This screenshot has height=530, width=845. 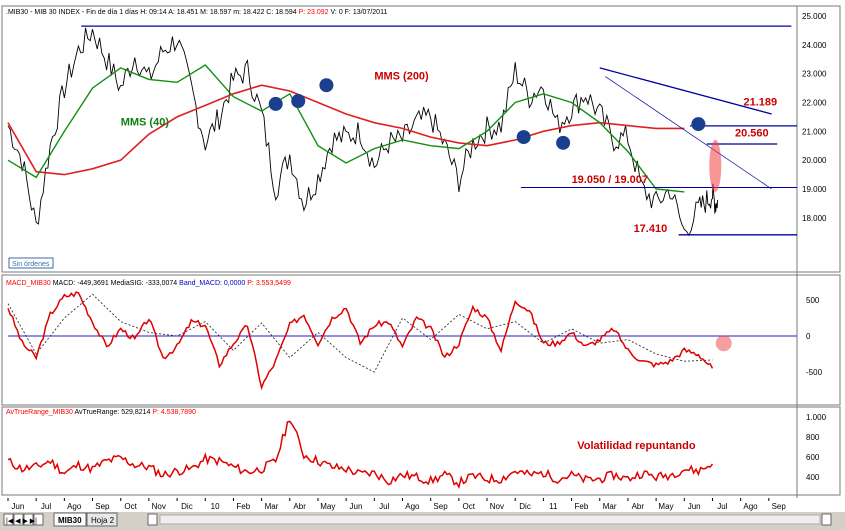 I want to click on price-ytick-0: 18.000, so click(x=814, y=218).